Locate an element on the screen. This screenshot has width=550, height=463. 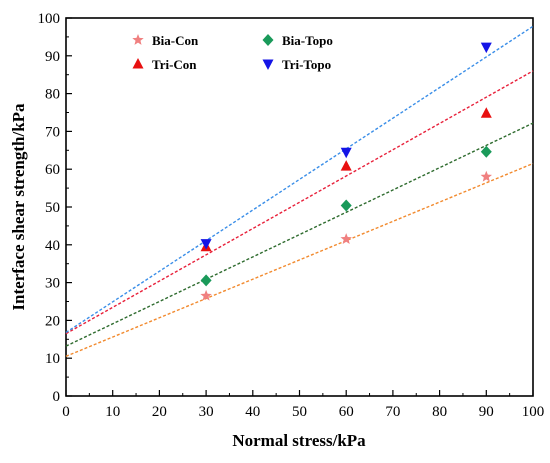
y-tick-label: 60 is located at coordinates (52, 170).